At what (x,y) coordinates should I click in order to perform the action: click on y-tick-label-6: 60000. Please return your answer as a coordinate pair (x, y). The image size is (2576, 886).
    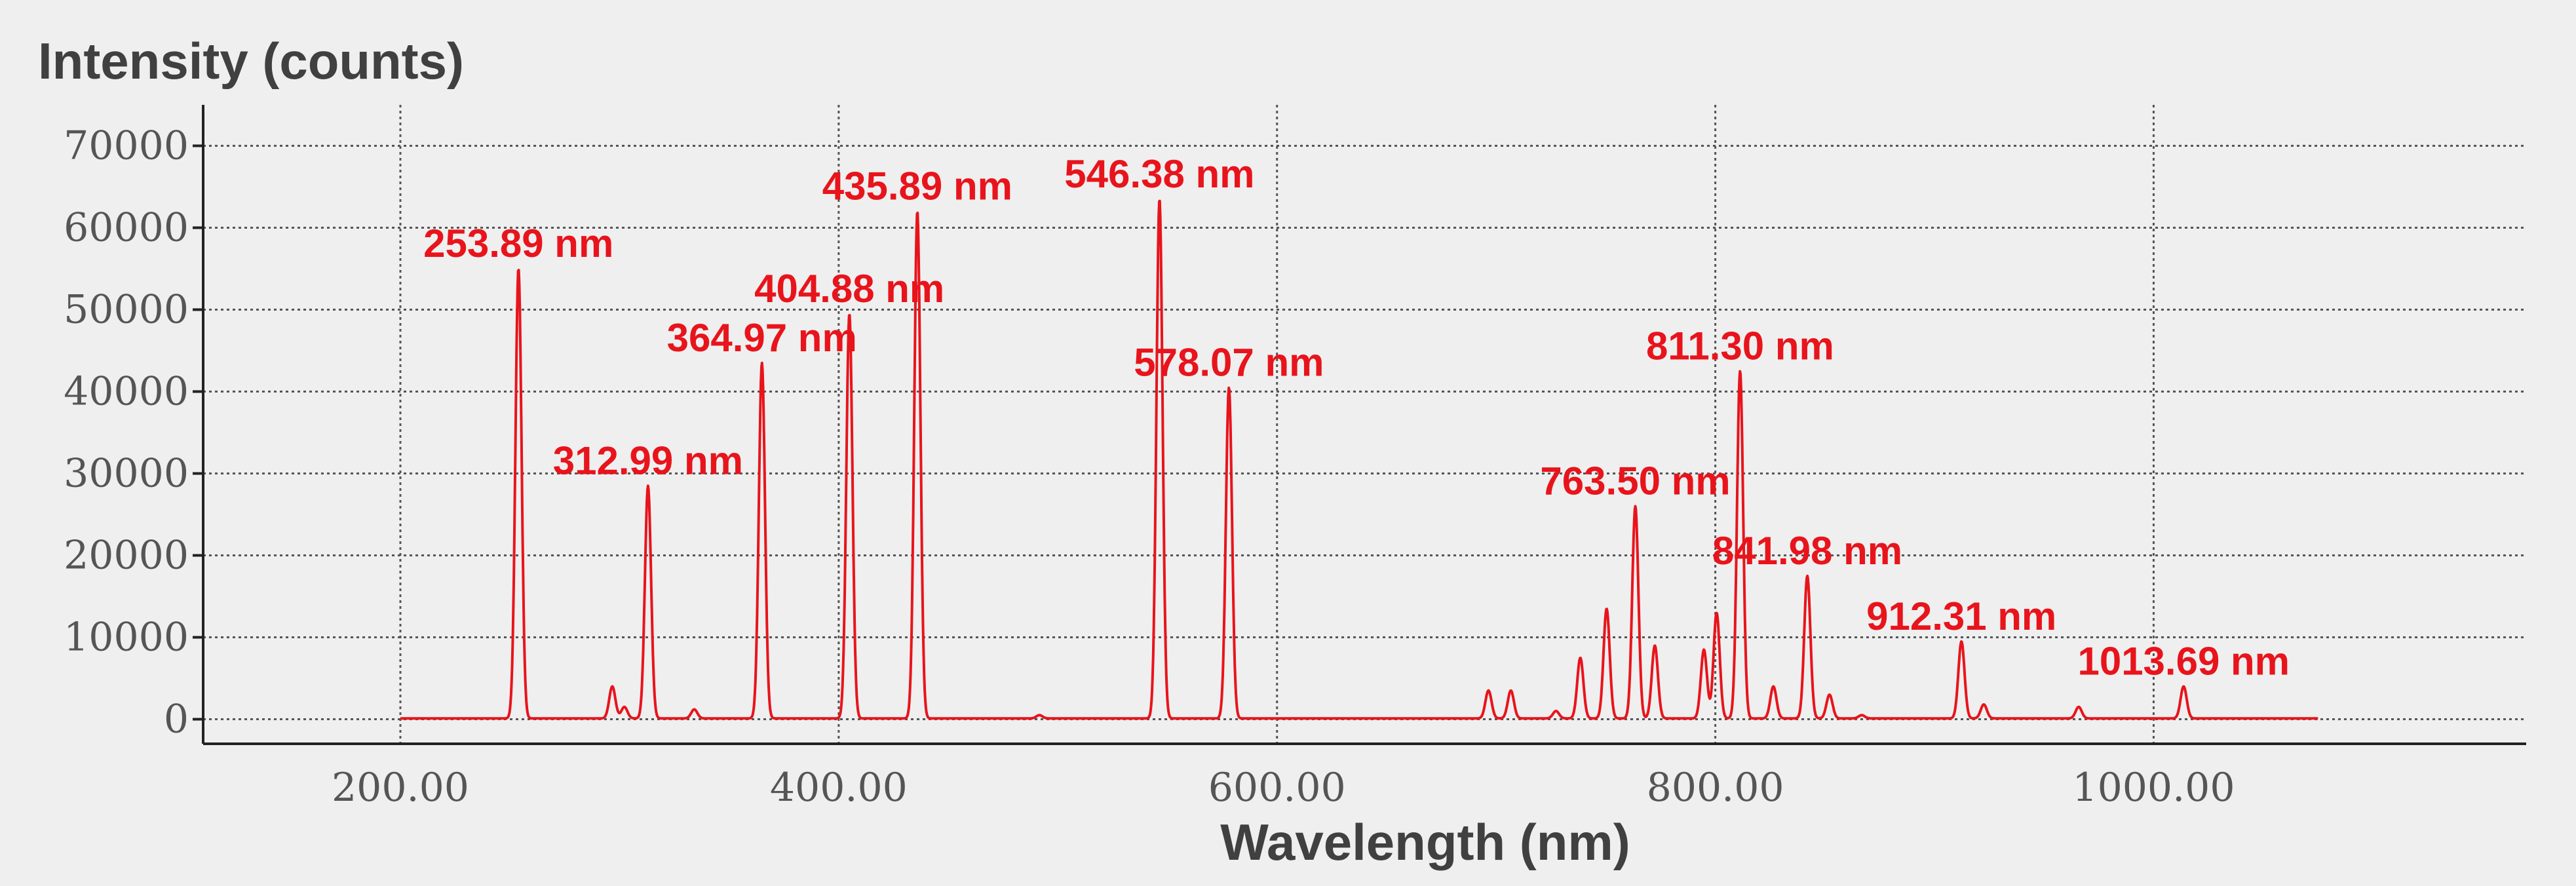
    Looking at the image, I should click on (126, 228).